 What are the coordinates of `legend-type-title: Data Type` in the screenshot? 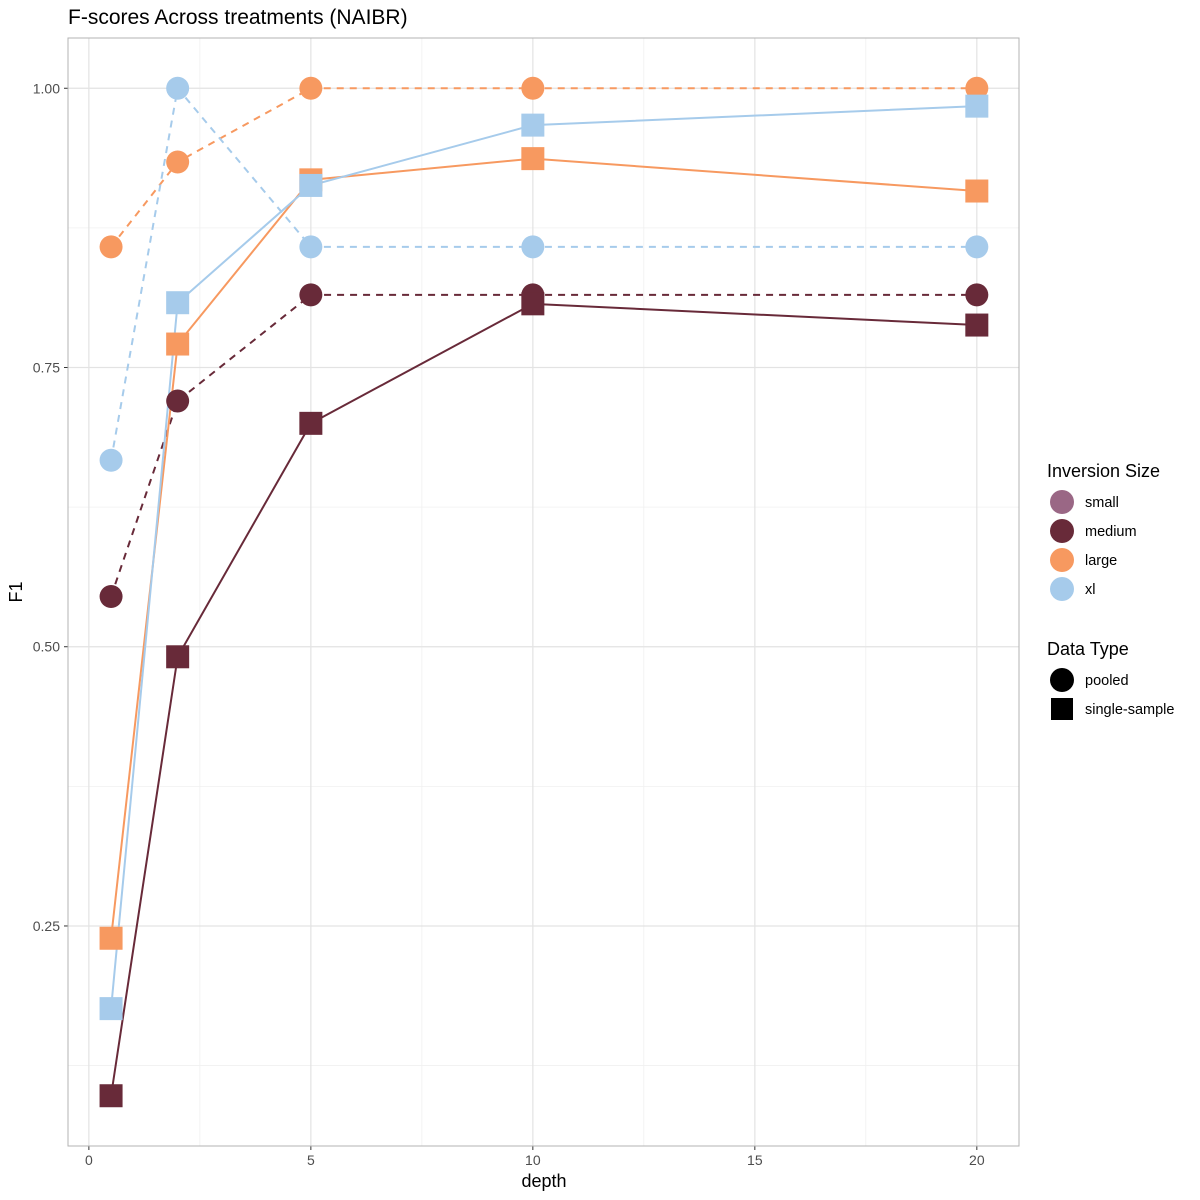 It's located at (1088, 649).